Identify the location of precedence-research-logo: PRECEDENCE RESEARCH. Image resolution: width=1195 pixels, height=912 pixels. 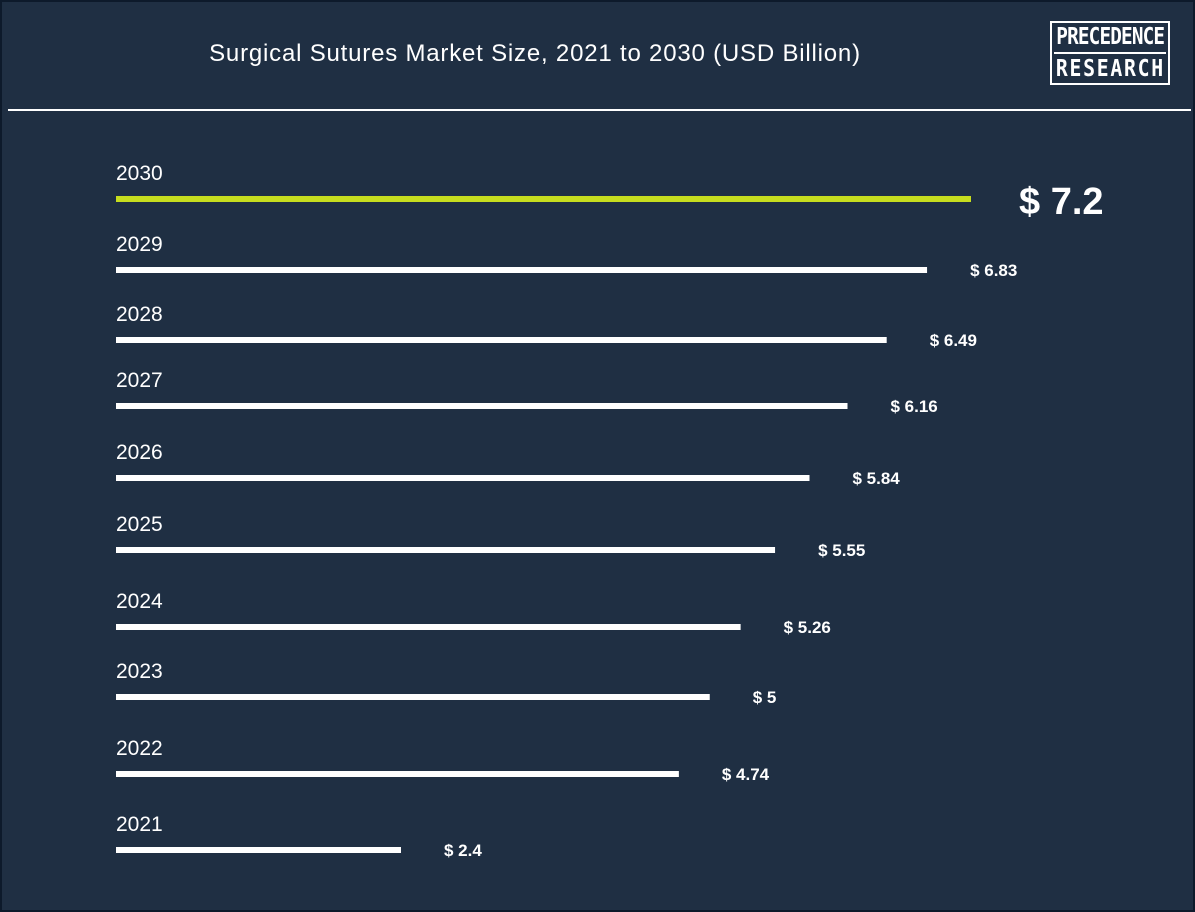
(1110, 53).